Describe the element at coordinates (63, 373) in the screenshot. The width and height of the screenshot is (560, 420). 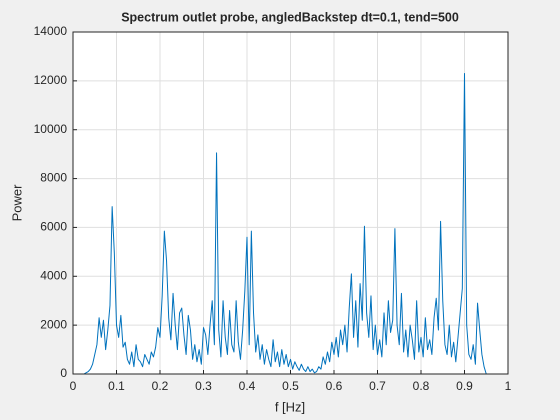
I see `y-tick-label: 0` at that location.